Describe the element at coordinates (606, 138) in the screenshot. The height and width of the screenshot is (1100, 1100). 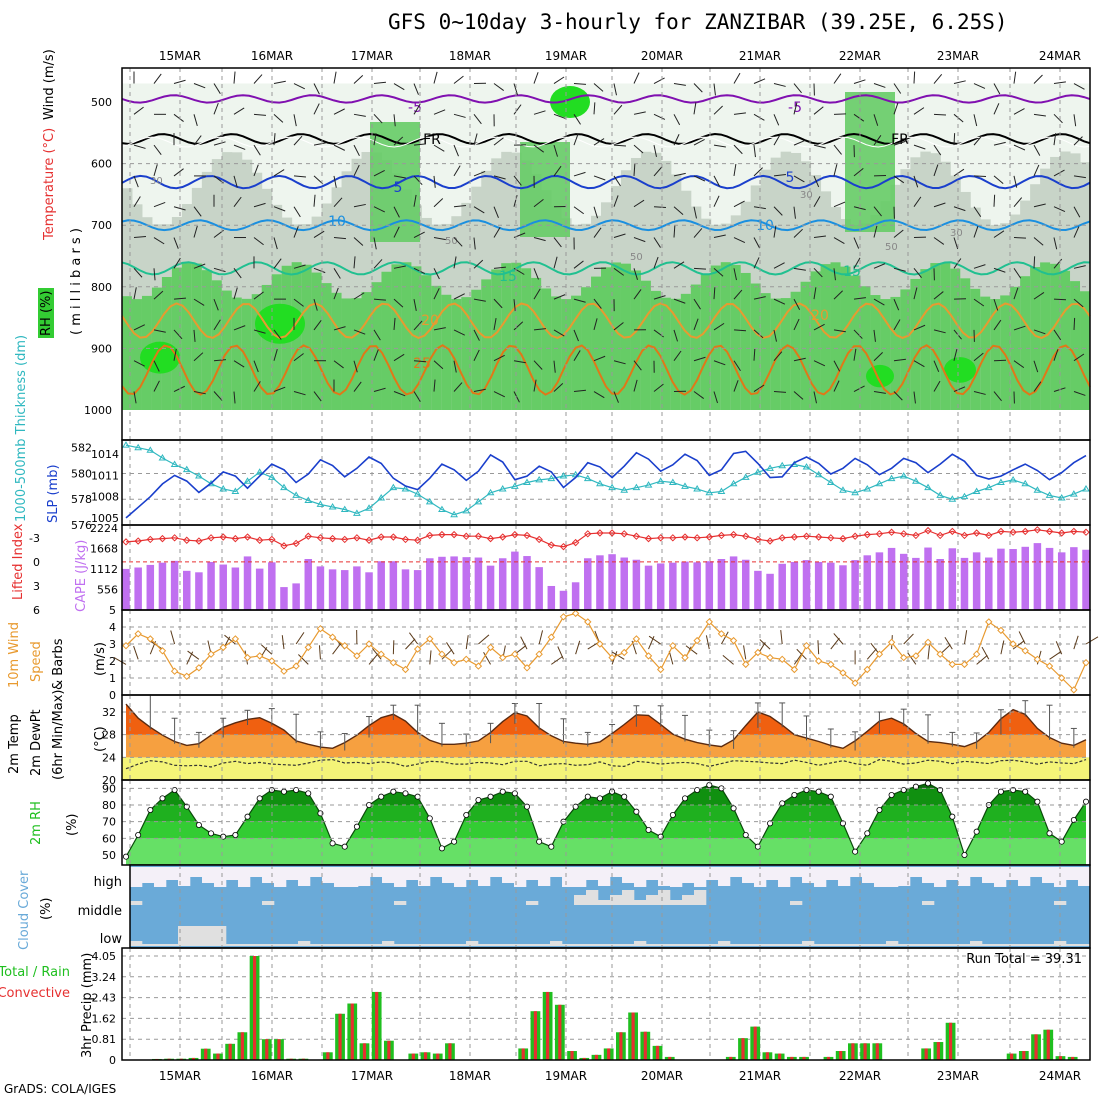
I see `temperature-contour` at that location.